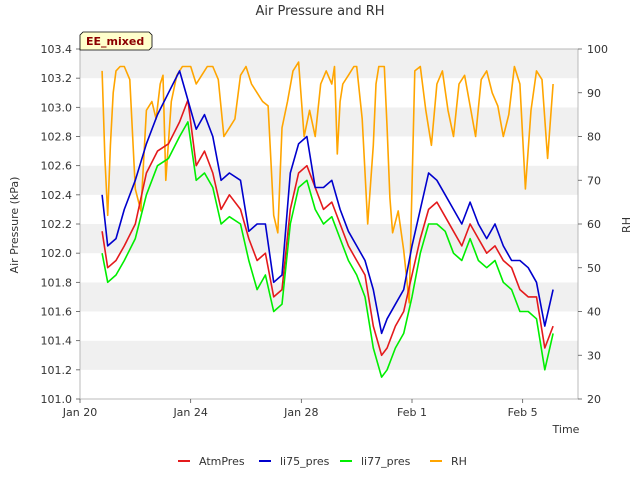  I want to click on legend-label: li77_pres, so click(386, 461).